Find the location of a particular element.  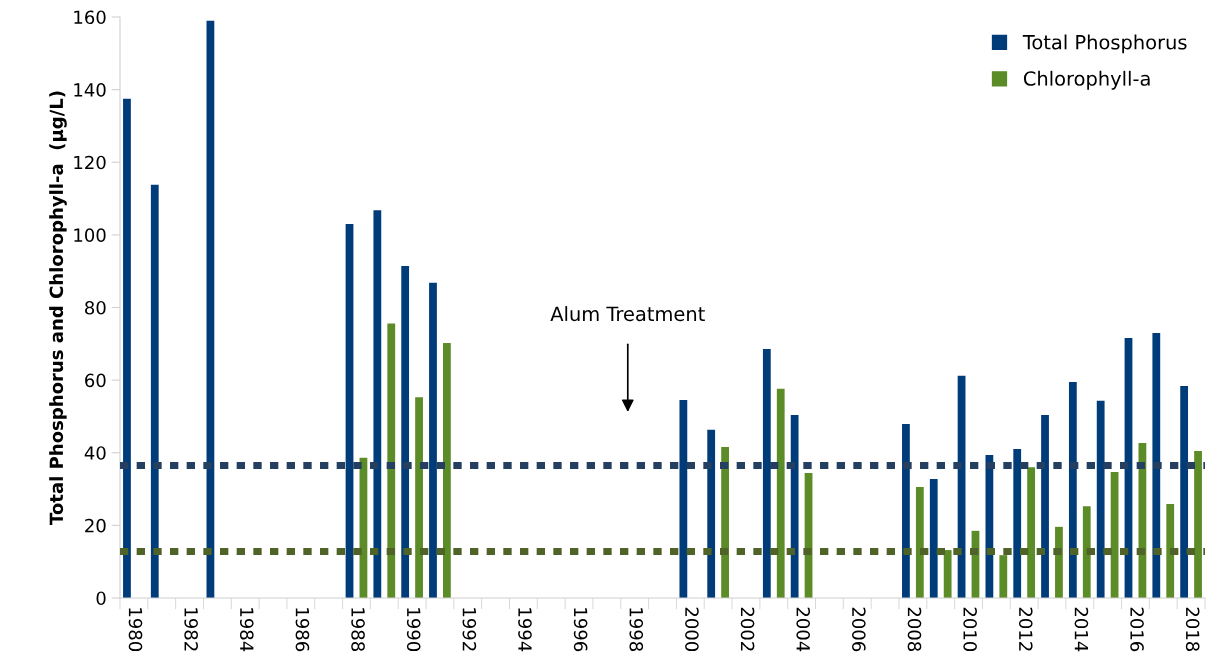

x-tick-label: 1988 is located at coordinates (358, 630).